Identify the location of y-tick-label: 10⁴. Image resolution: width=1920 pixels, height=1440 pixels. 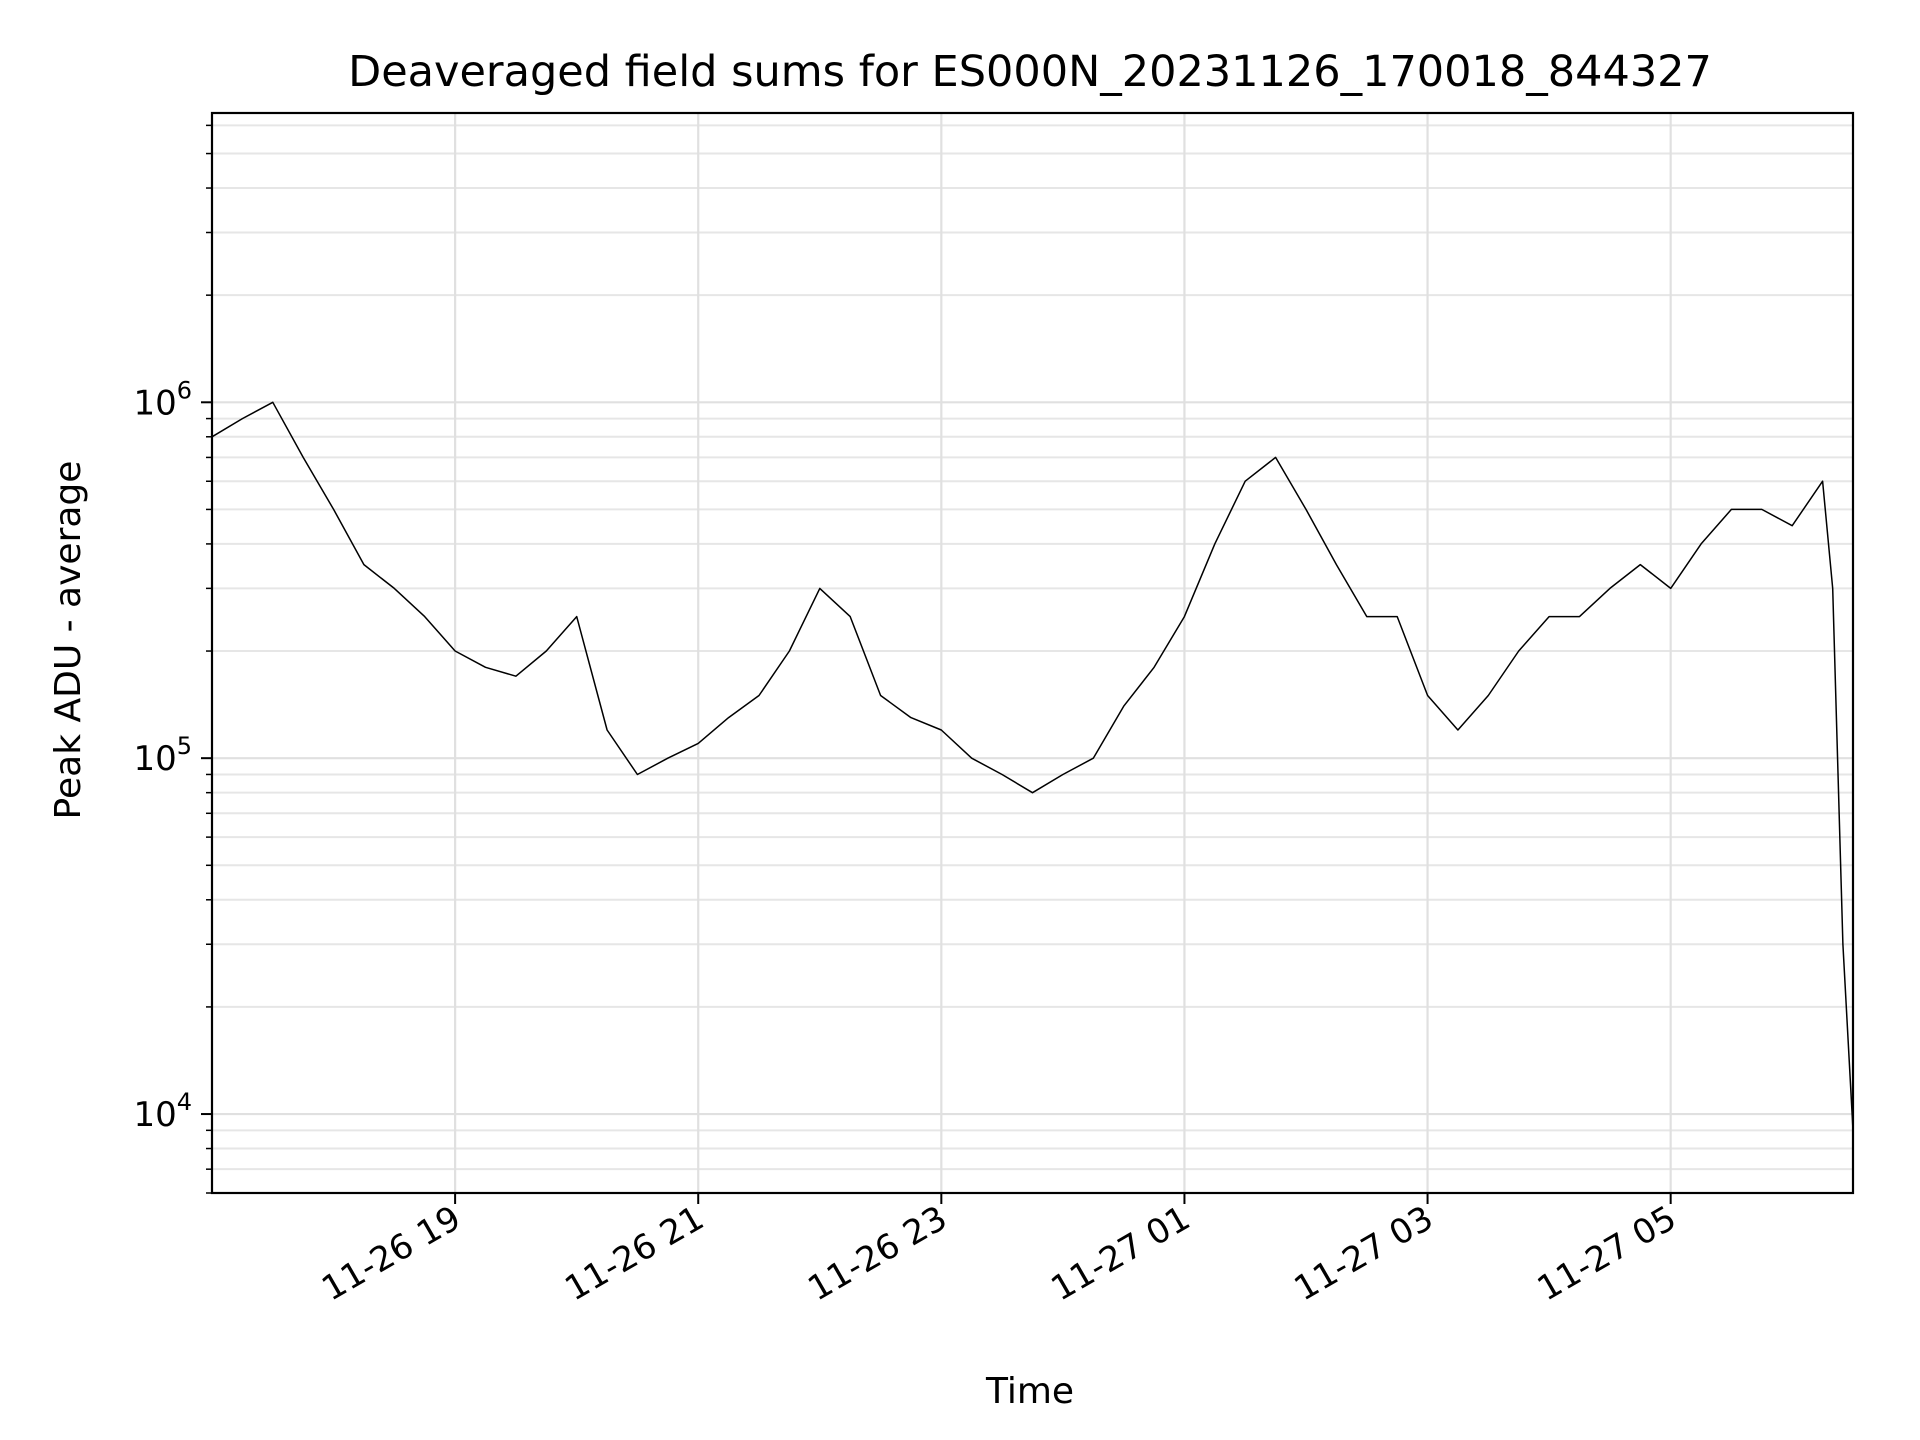
(162, 1111).